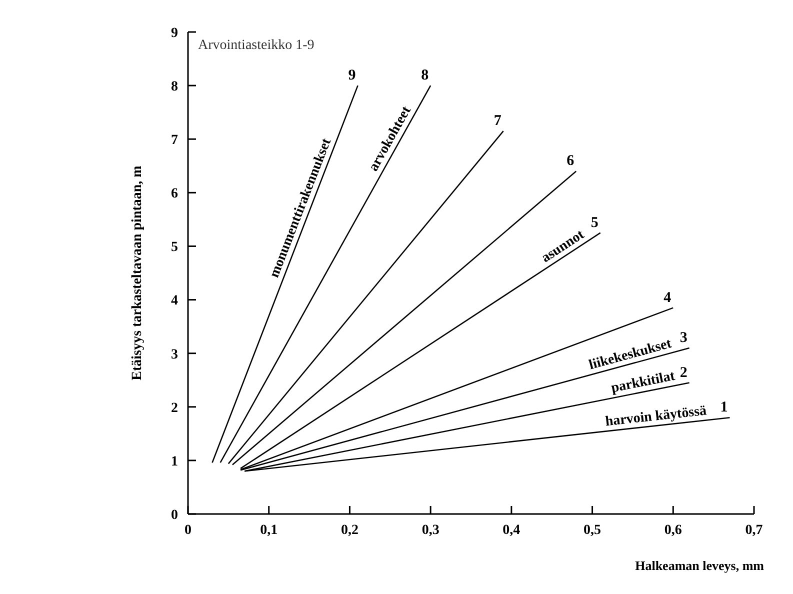 The width and height of the screenshot is (793, 594). What do you see at coordinates (593, 530) in the screenshot?
I see `x-tick-label: 0,5` at bounding box center [593, 530].